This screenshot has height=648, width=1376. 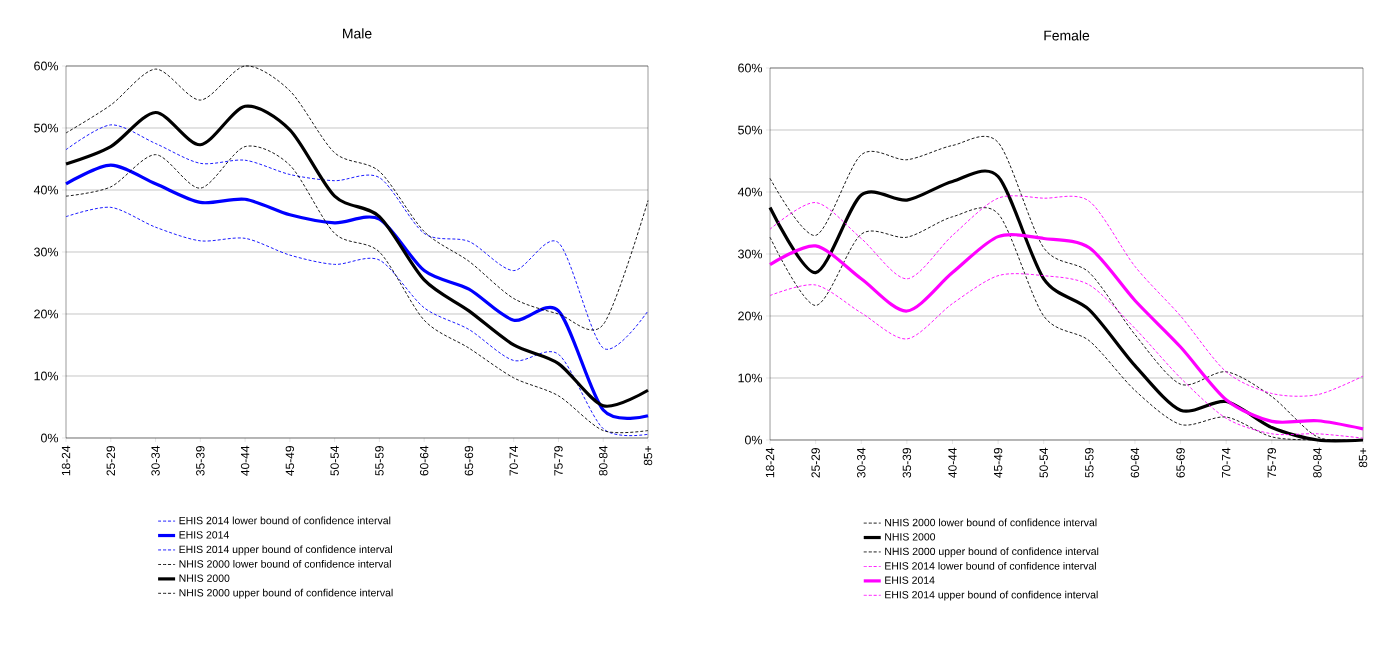 I want to click on chart-title: Female, so click(x=1067, y=35).